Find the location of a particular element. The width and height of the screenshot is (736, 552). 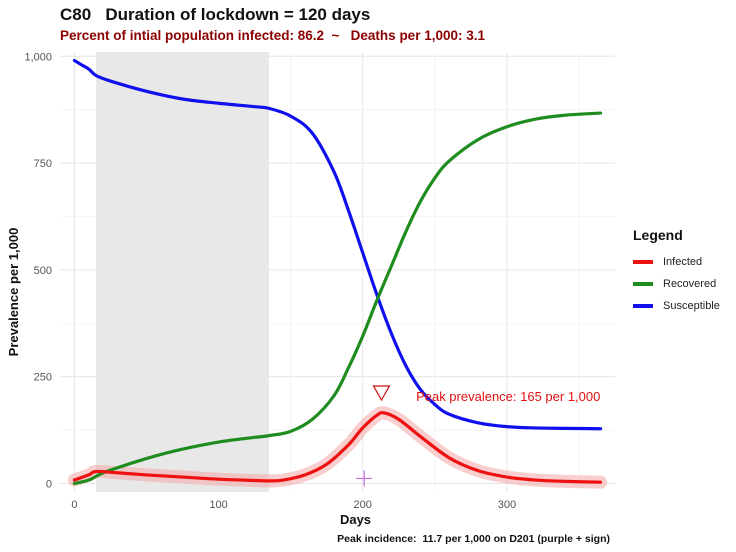

x-axis-label: Days is located at coordinates (355, 519).